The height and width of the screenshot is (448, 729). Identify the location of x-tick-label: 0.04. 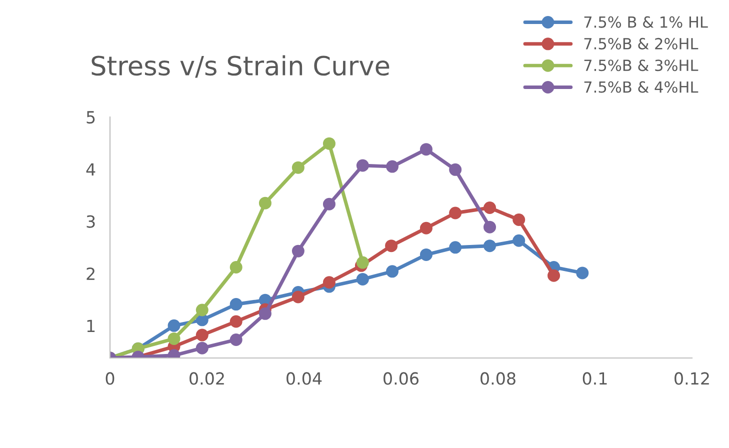
(304, 378).